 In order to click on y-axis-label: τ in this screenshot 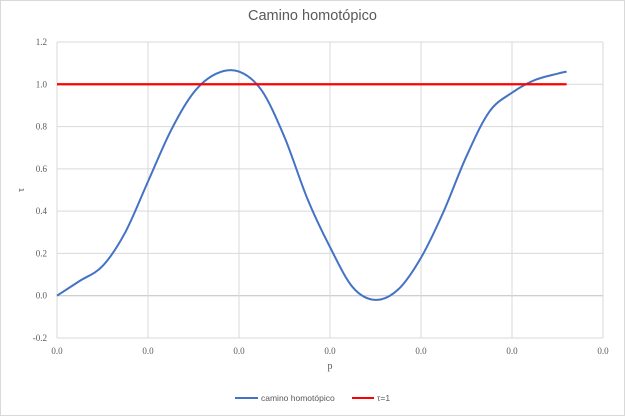, I will do `click(21, 190)`.